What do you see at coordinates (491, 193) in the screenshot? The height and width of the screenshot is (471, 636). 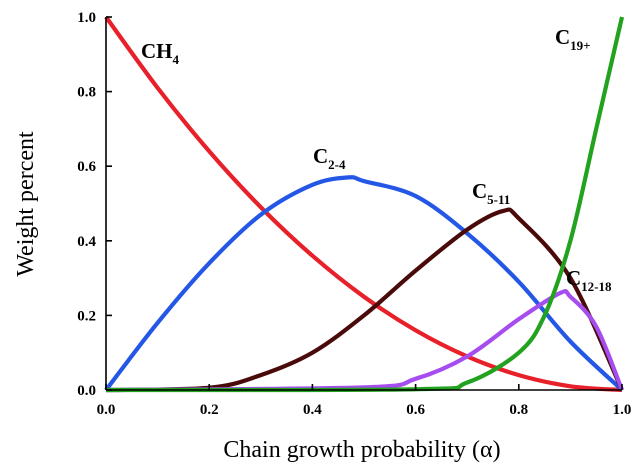 I see `series-label-c5-11: C5-11` at bounding box center [491, 193].